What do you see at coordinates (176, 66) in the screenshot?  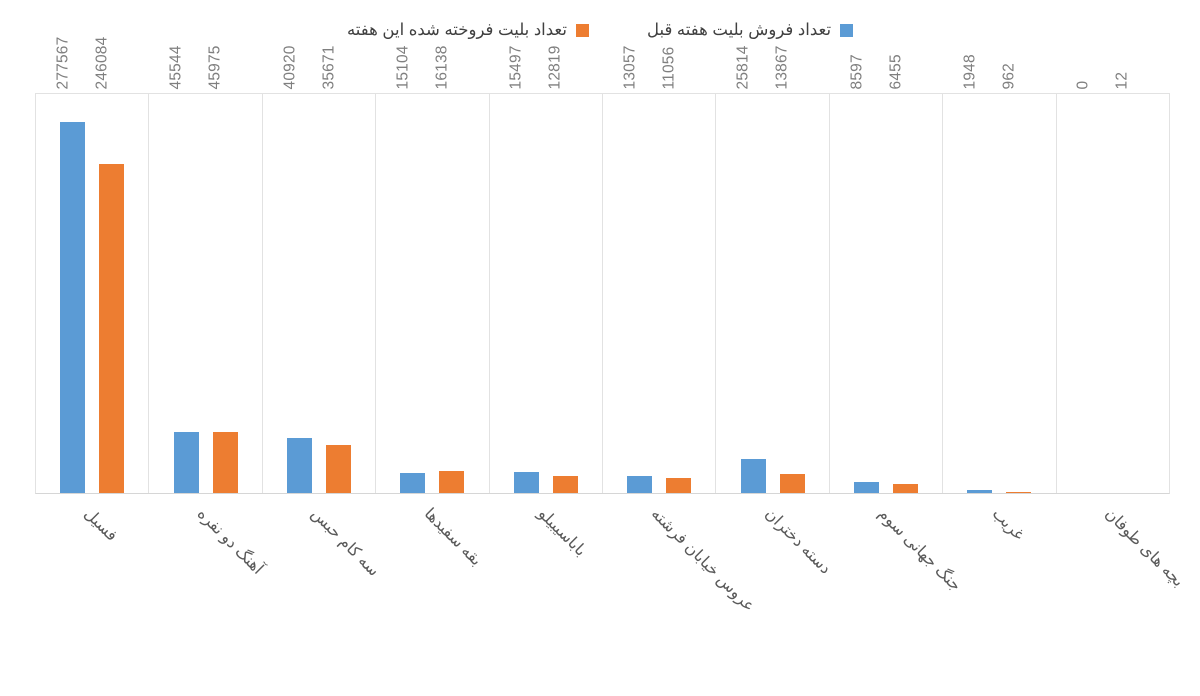 I see `bar-value-label: 45544` at bounding box center [176, 66].